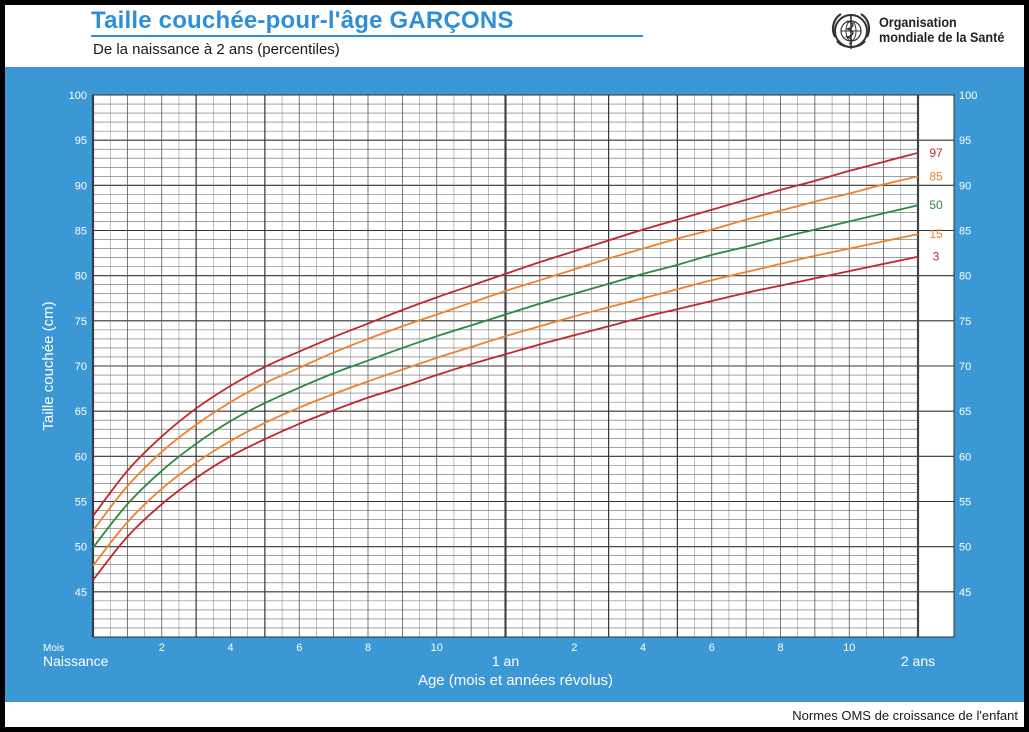 The width and height of the screenshot is (1029, 732). What do you see at coordinates (936, 176) in the screenshot?
I see `percentile-label-p85: 85` at bounding box center [936, 176].